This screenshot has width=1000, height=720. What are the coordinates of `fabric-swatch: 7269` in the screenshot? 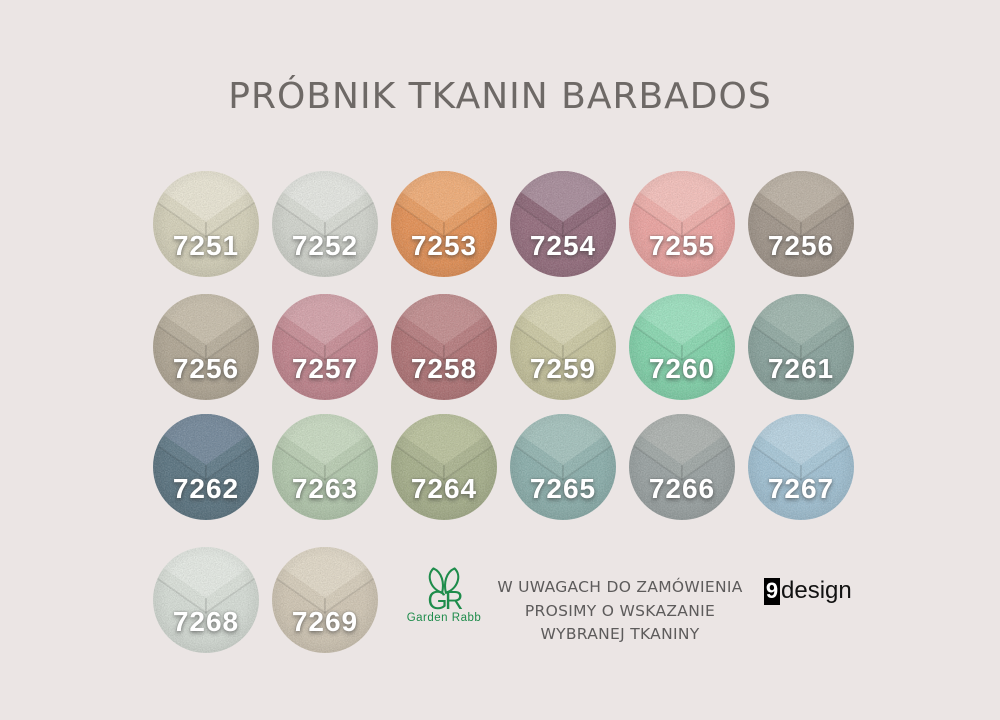 It's located at (325, 600).